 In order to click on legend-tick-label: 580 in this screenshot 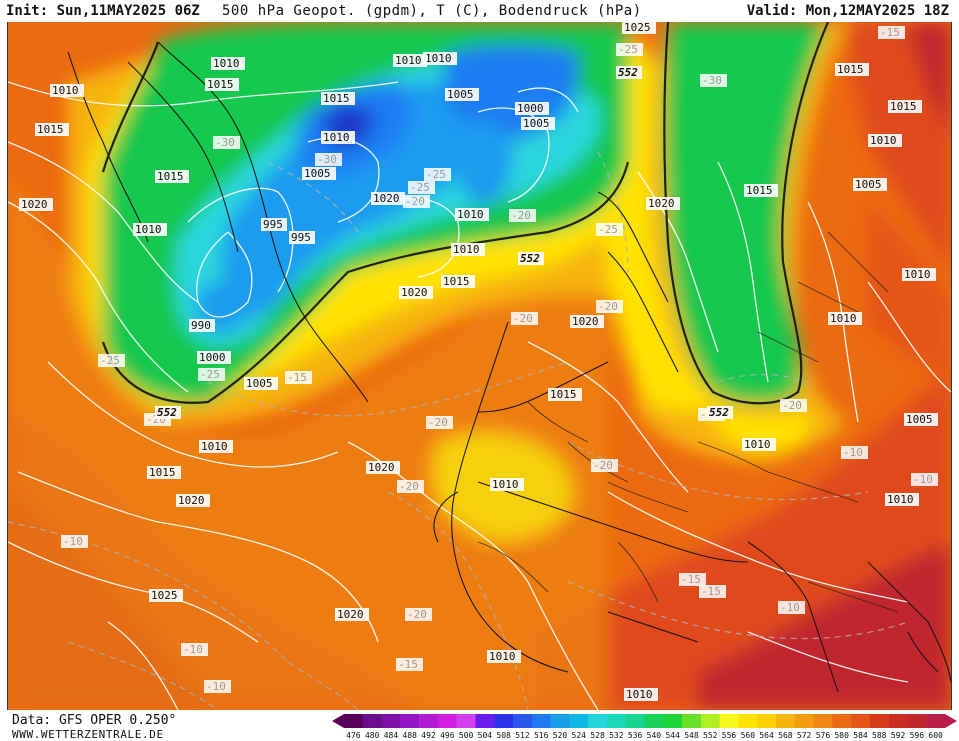, I will do `click(841, 735)`.